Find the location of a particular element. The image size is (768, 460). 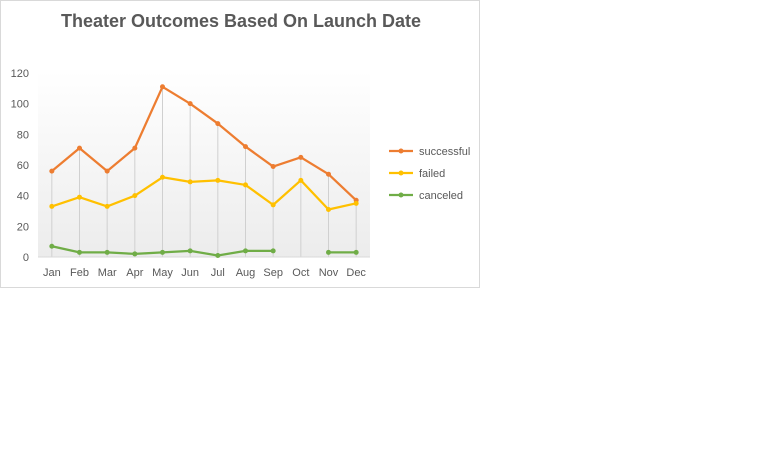

x-tick-label: Oct is located at coordinates (300, 273).